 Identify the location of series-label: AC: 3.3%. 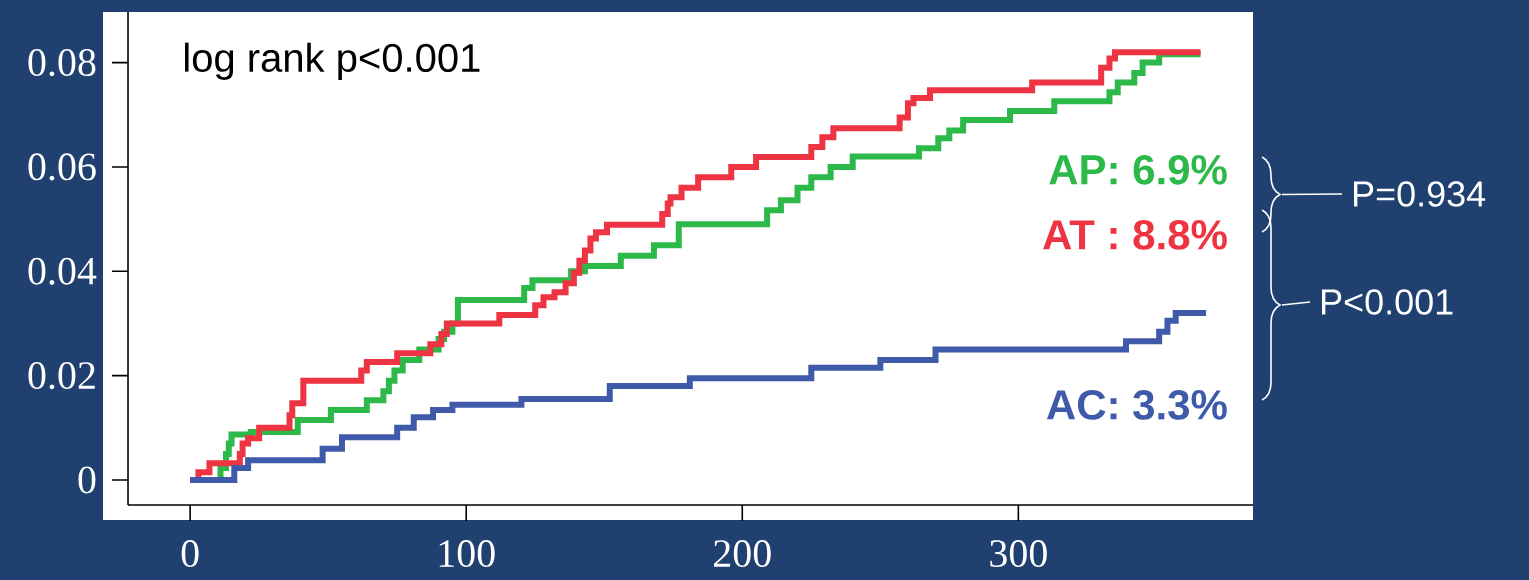
(1136, 405).